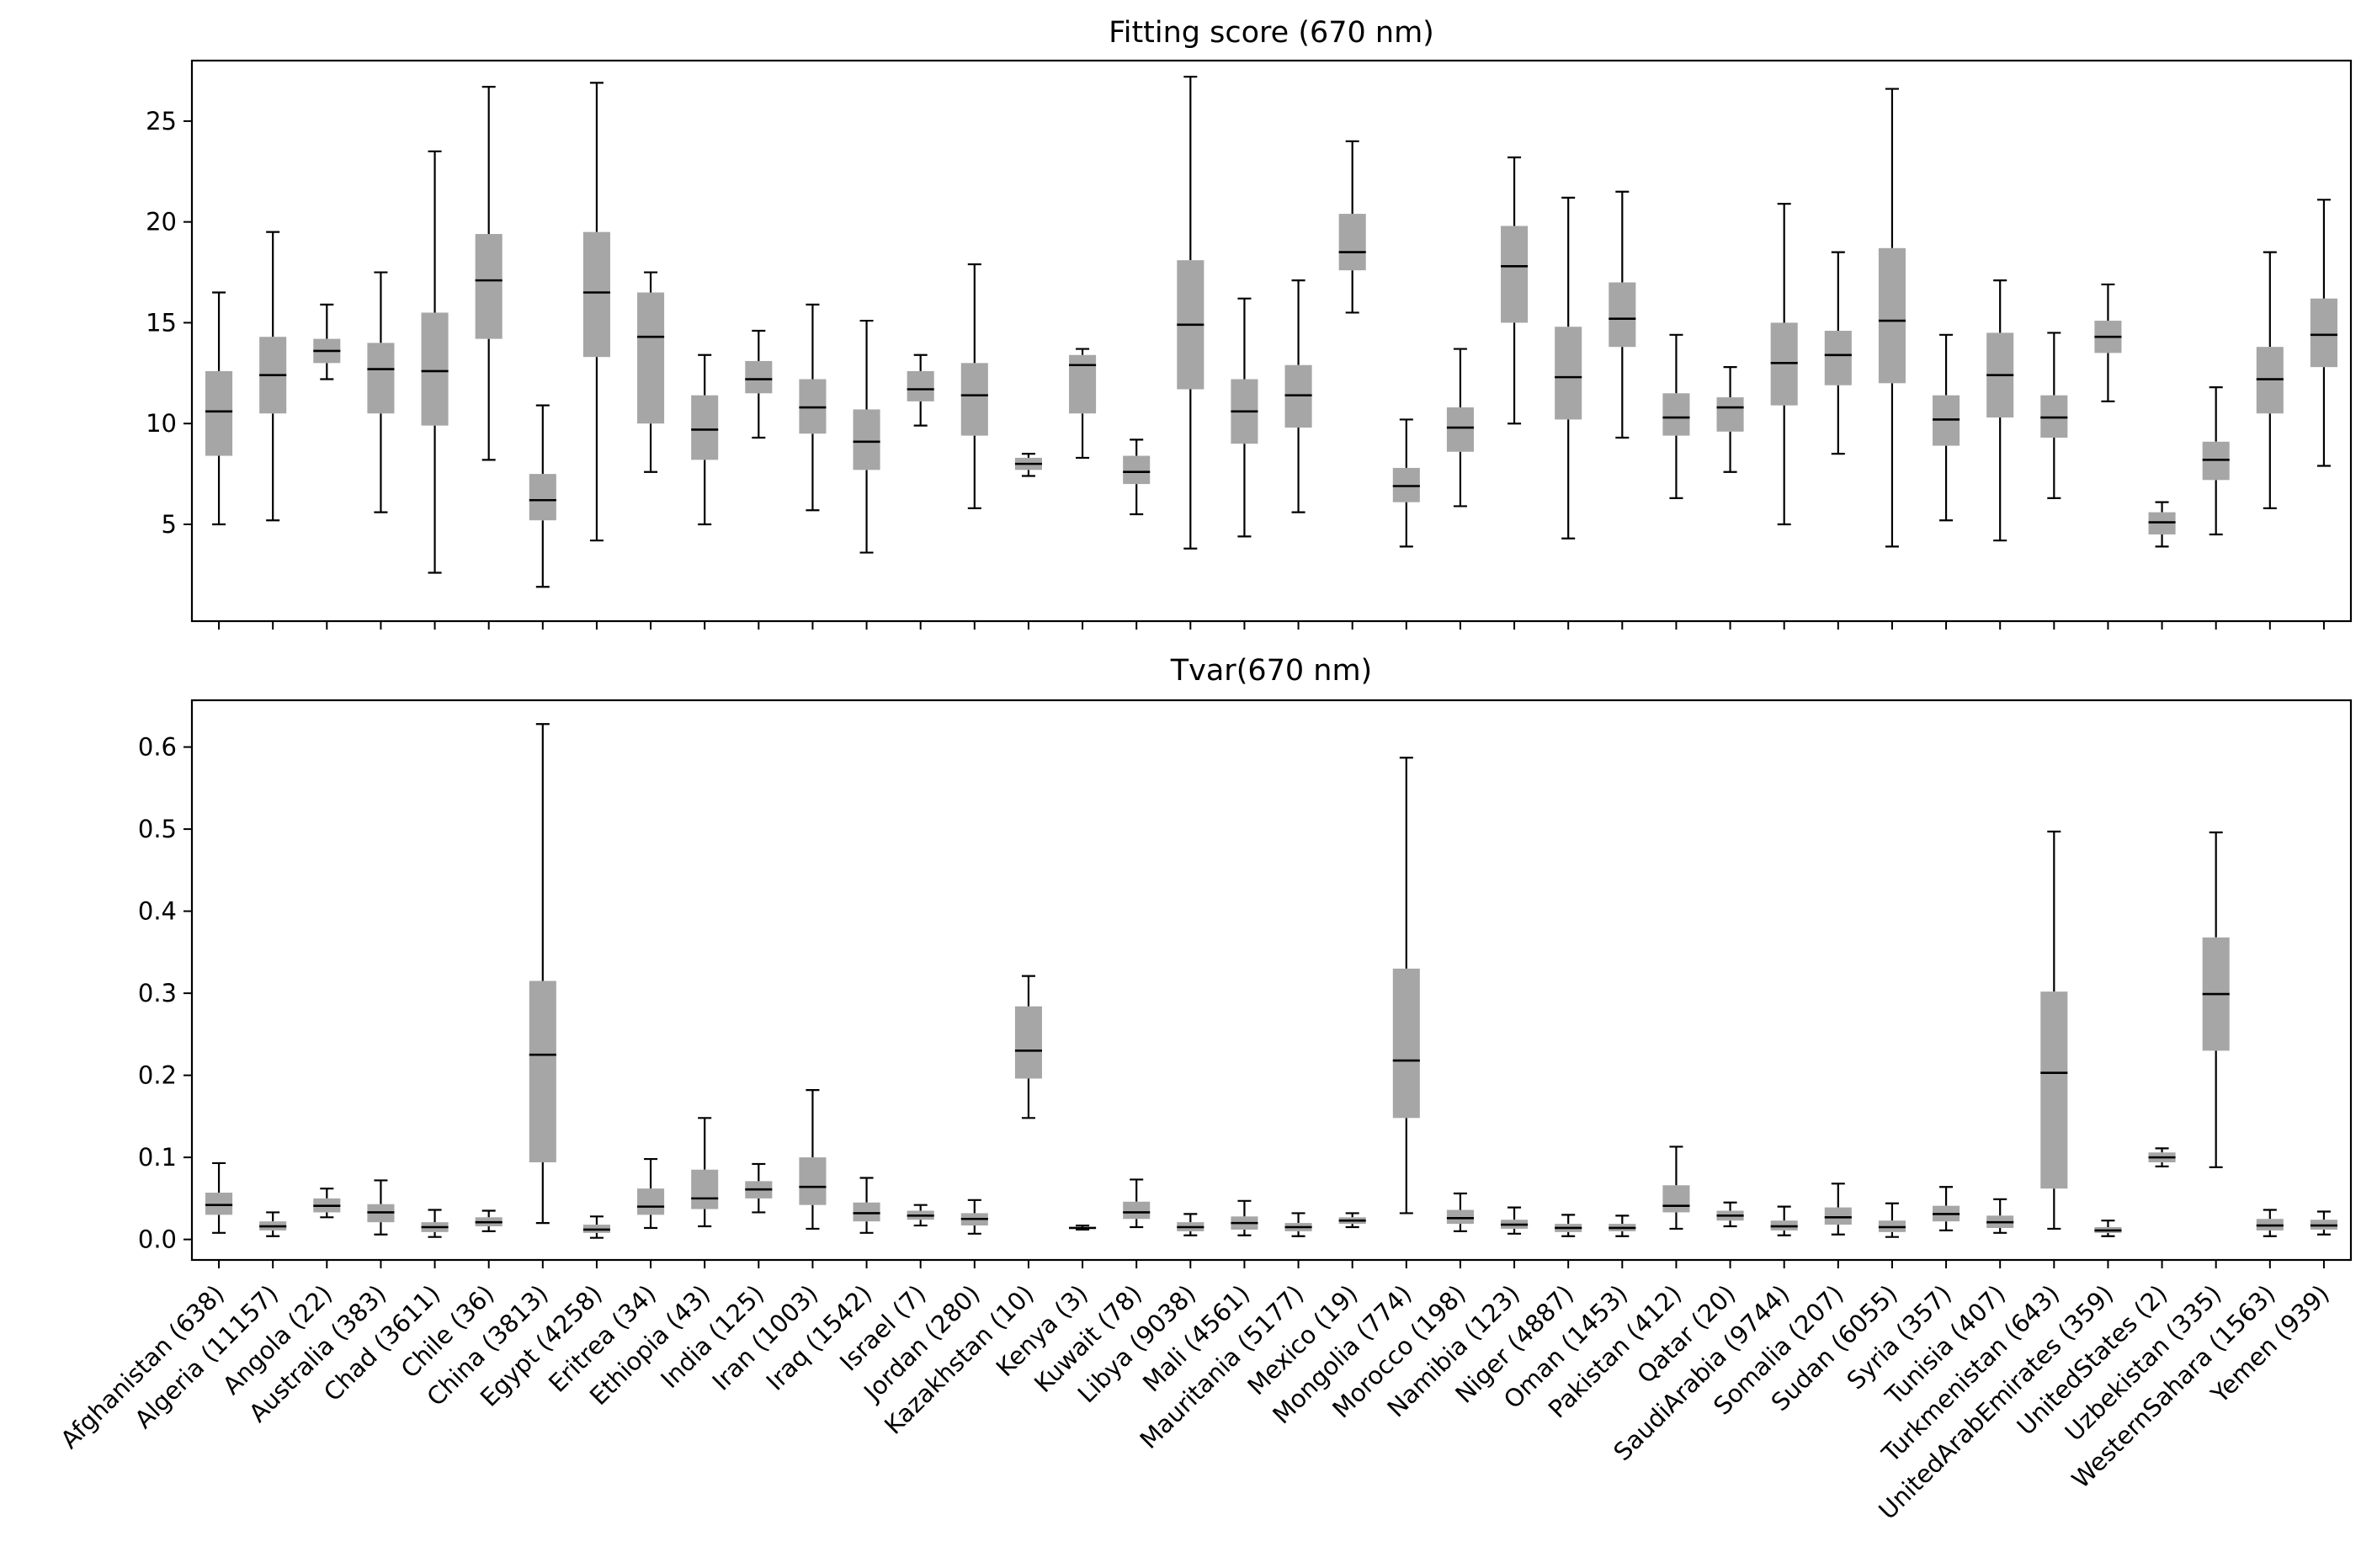 This screenshot has height=1568, width=2377. I want to click on panel-title: Tvar(670 nm), so click(1271, 671).